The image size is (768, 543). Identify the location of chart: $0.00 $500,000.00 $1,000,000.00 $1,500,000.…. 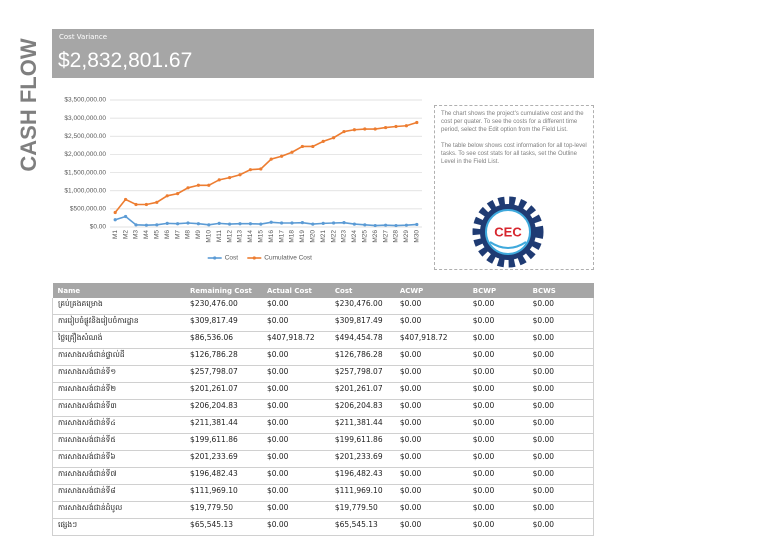
(243, 179).